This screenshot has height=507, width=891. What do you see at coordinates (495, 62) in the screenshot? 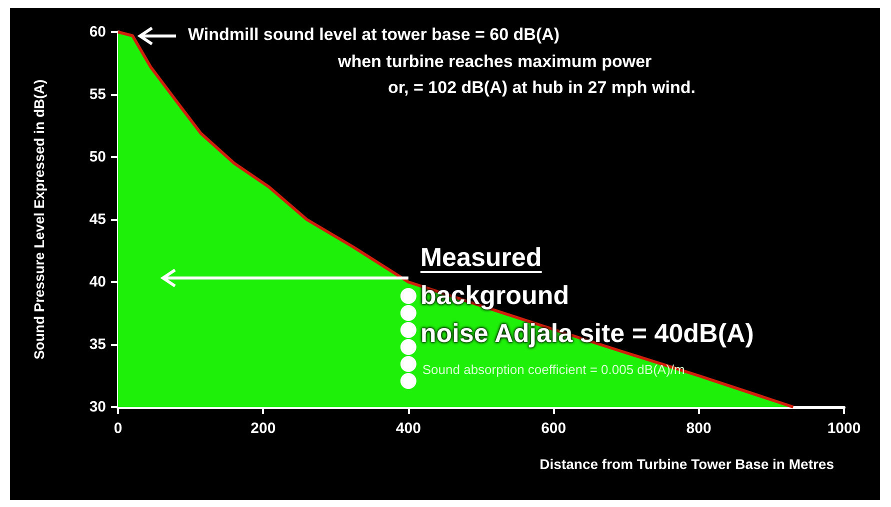
I see `annotation: when turbine reaches maximum power` at bounding box center [495, 62].